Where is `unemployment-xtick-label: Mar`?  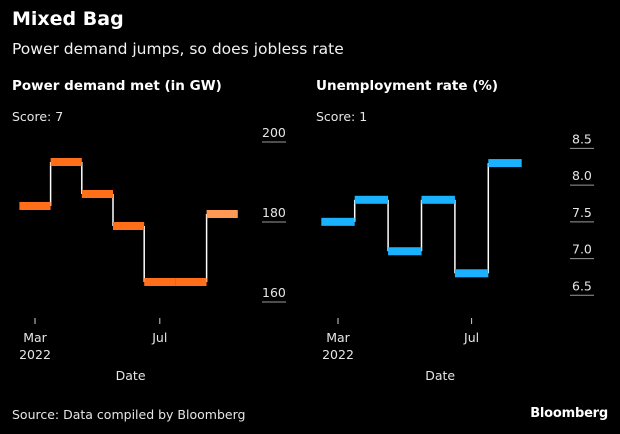 unemployment-xtick-label: Mar is located at coordinates (338, 337).